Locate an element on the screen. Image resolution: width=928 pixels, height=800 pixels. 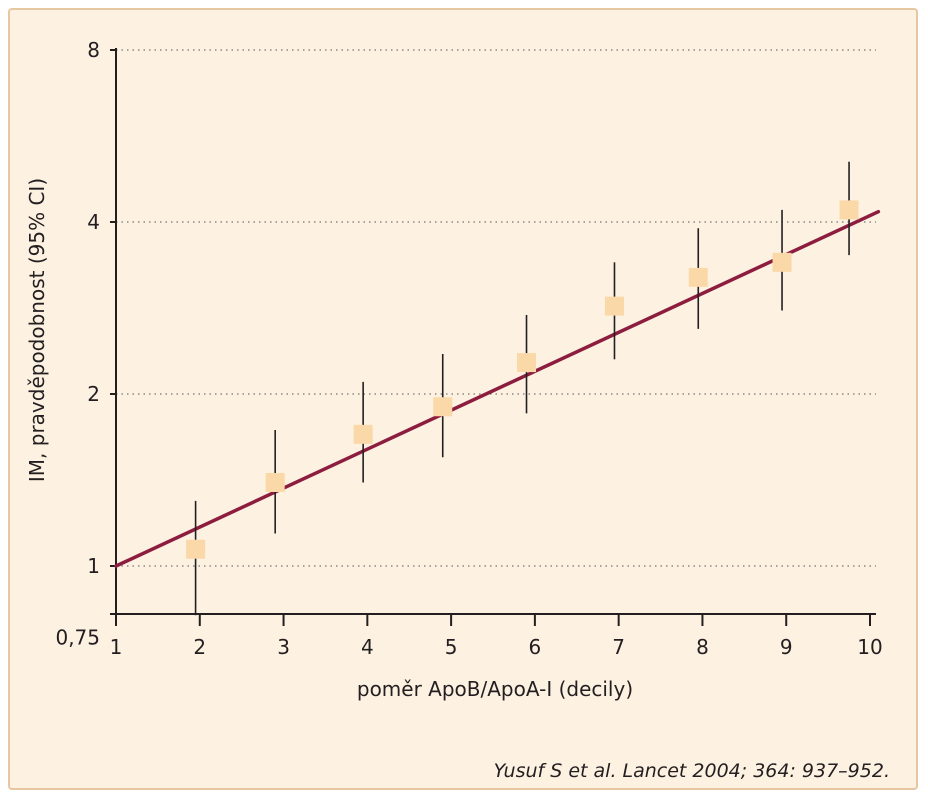
x-tick-label: 8 is located at coordinates (702, 647).